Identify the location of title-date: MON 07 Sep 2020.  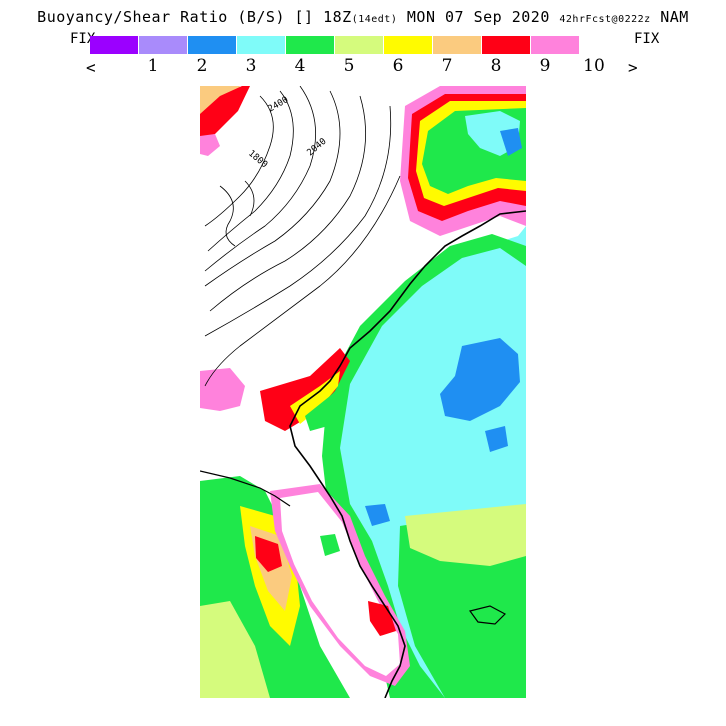
(478, 17).